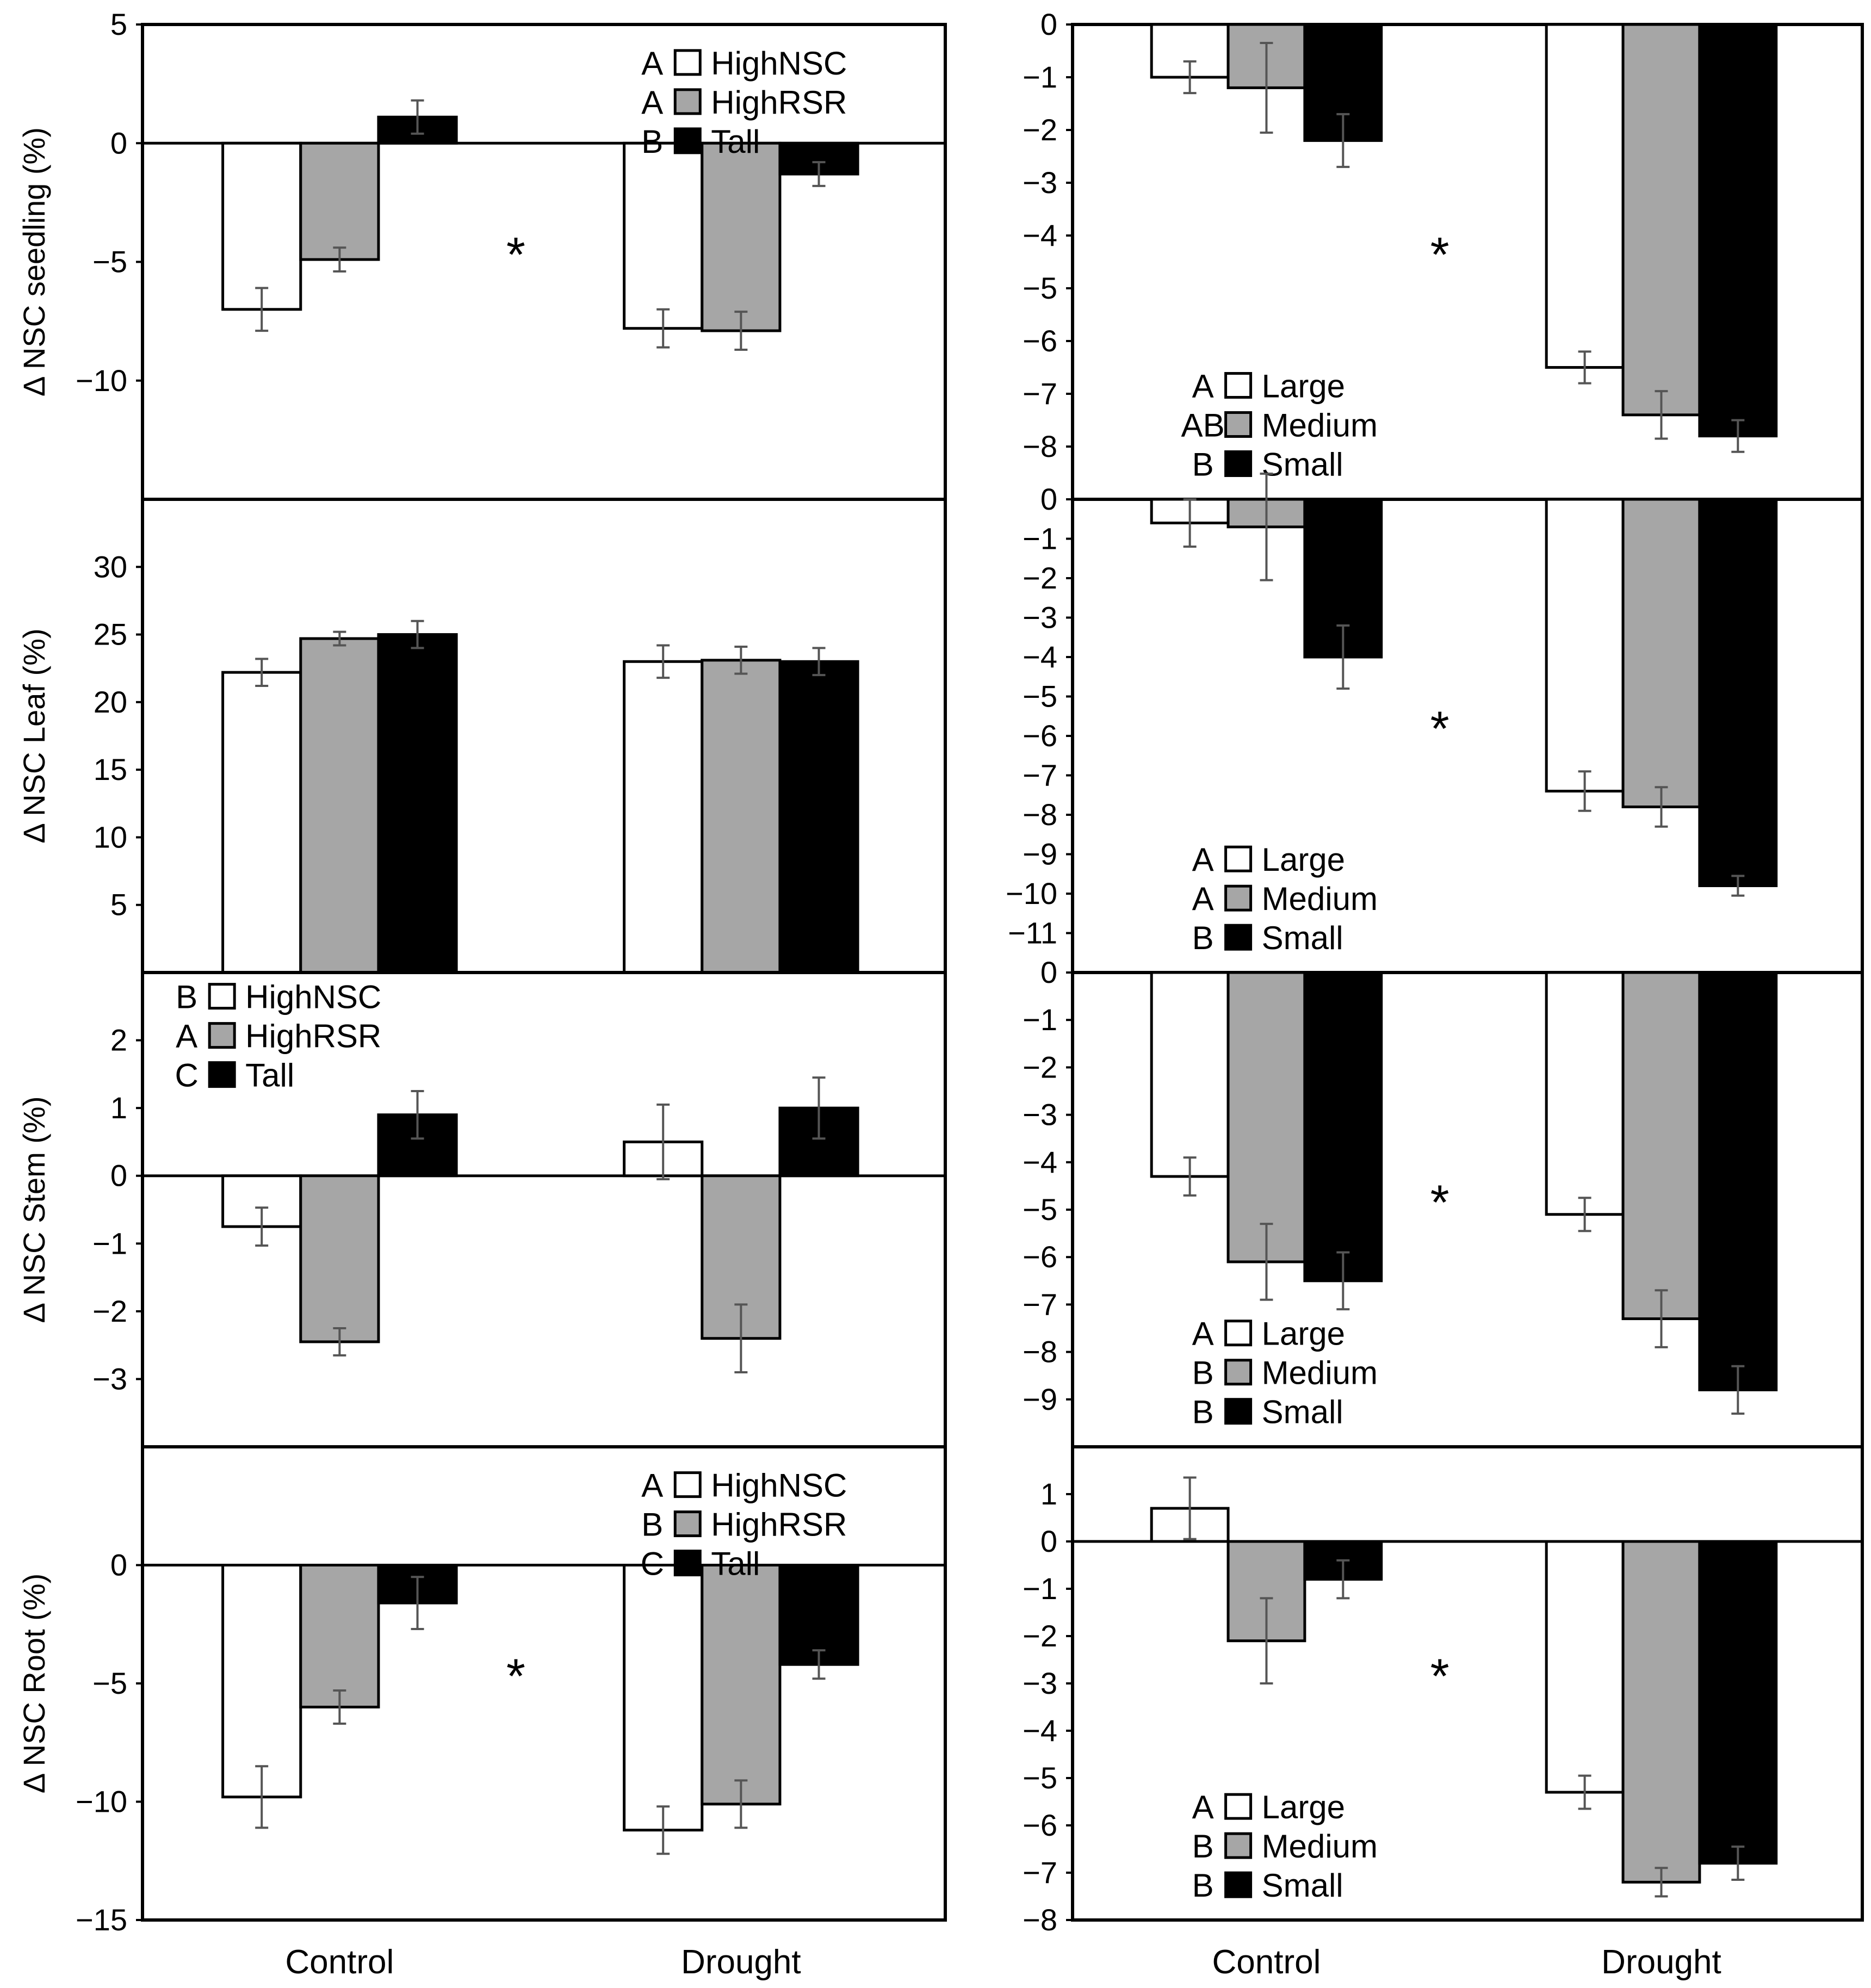  What do you see at coordinates (1040, 1304) in the screenshot?
I see `y-tick-label: −7` at bounding box center [1040, 1304].